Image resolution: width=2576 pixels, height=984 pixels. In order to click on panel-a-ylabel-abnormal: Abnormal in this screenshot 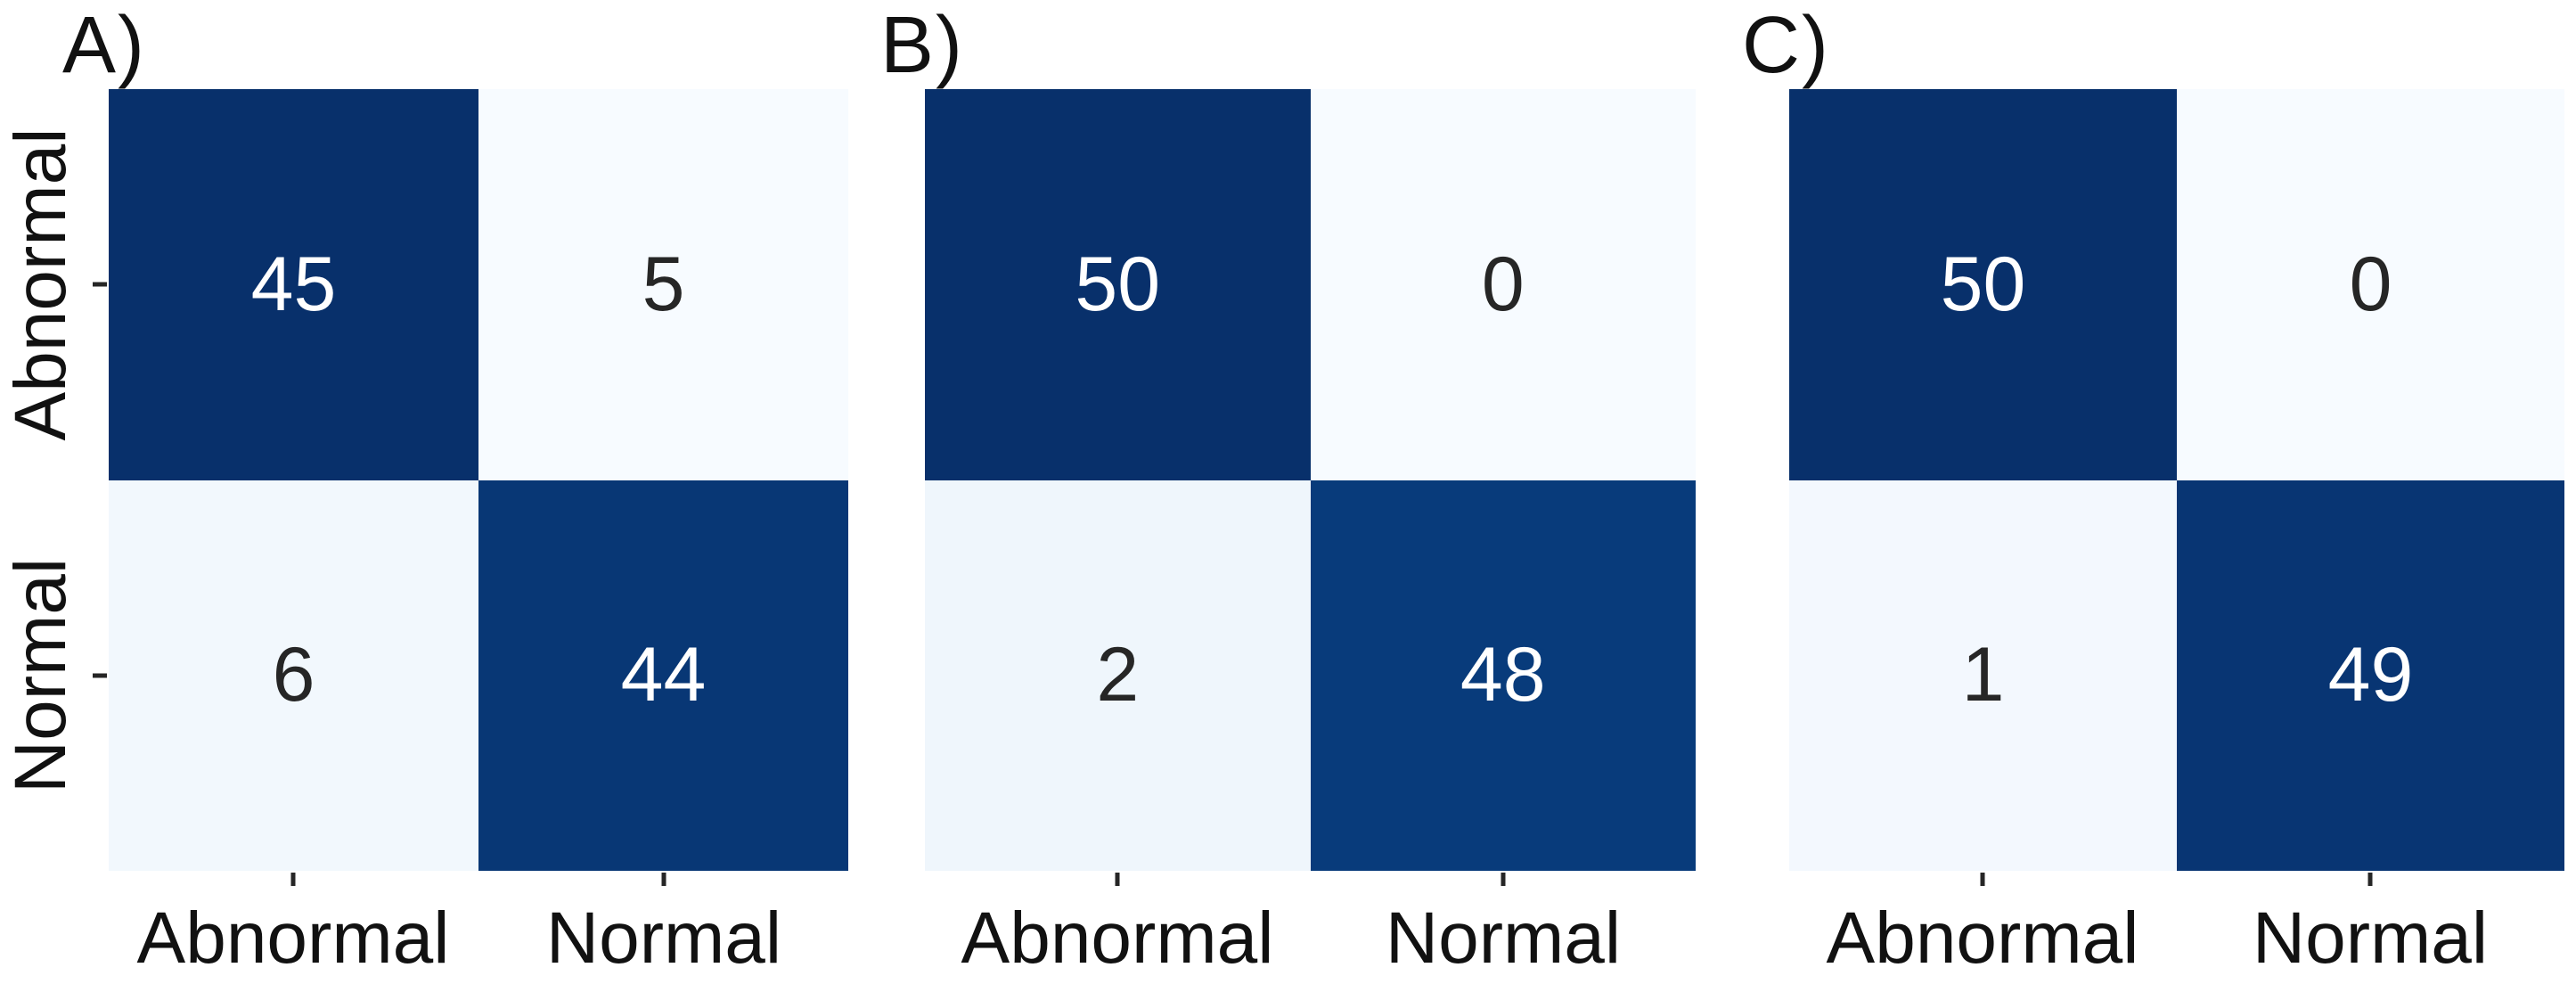, I will do `click(40, 284)`.